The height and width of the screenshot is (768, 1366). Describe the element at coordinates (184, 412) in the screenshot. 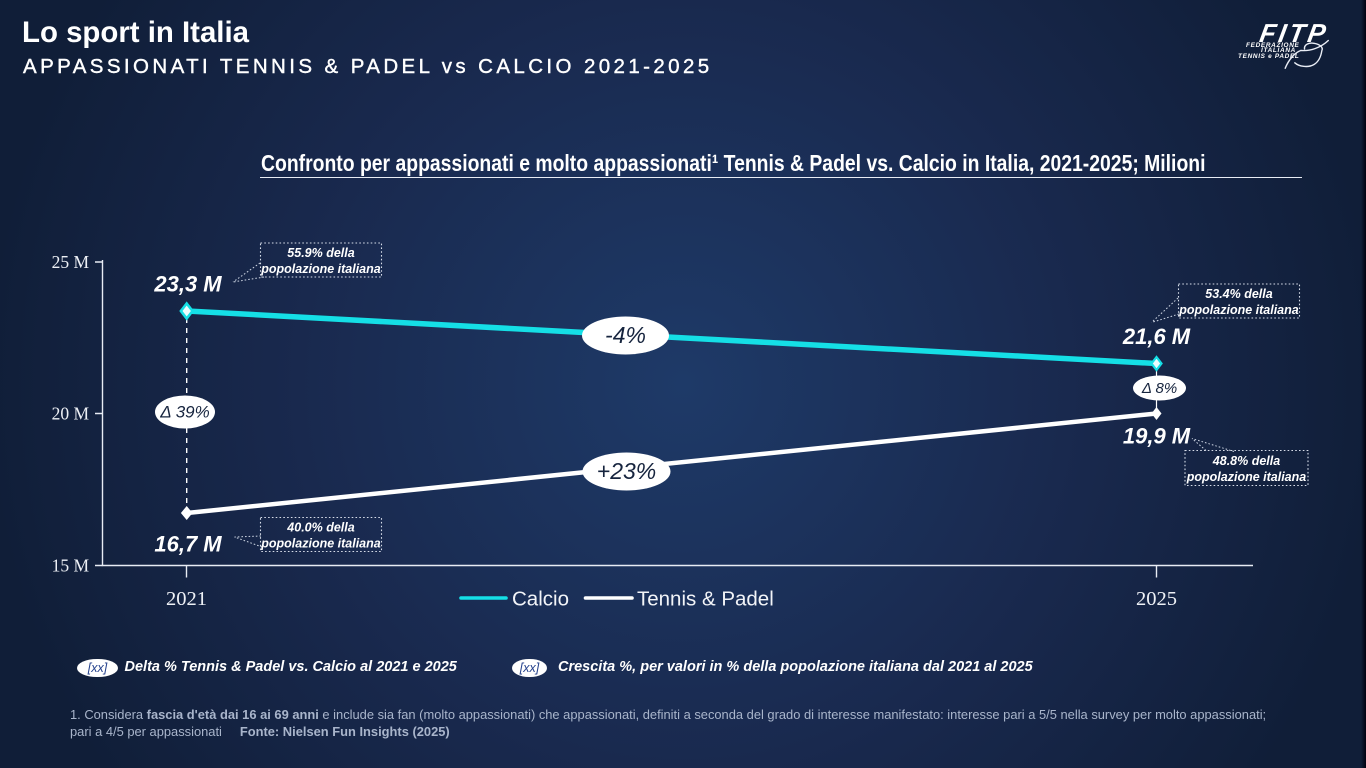

I see `svg-text: Δ 39%` at that location.